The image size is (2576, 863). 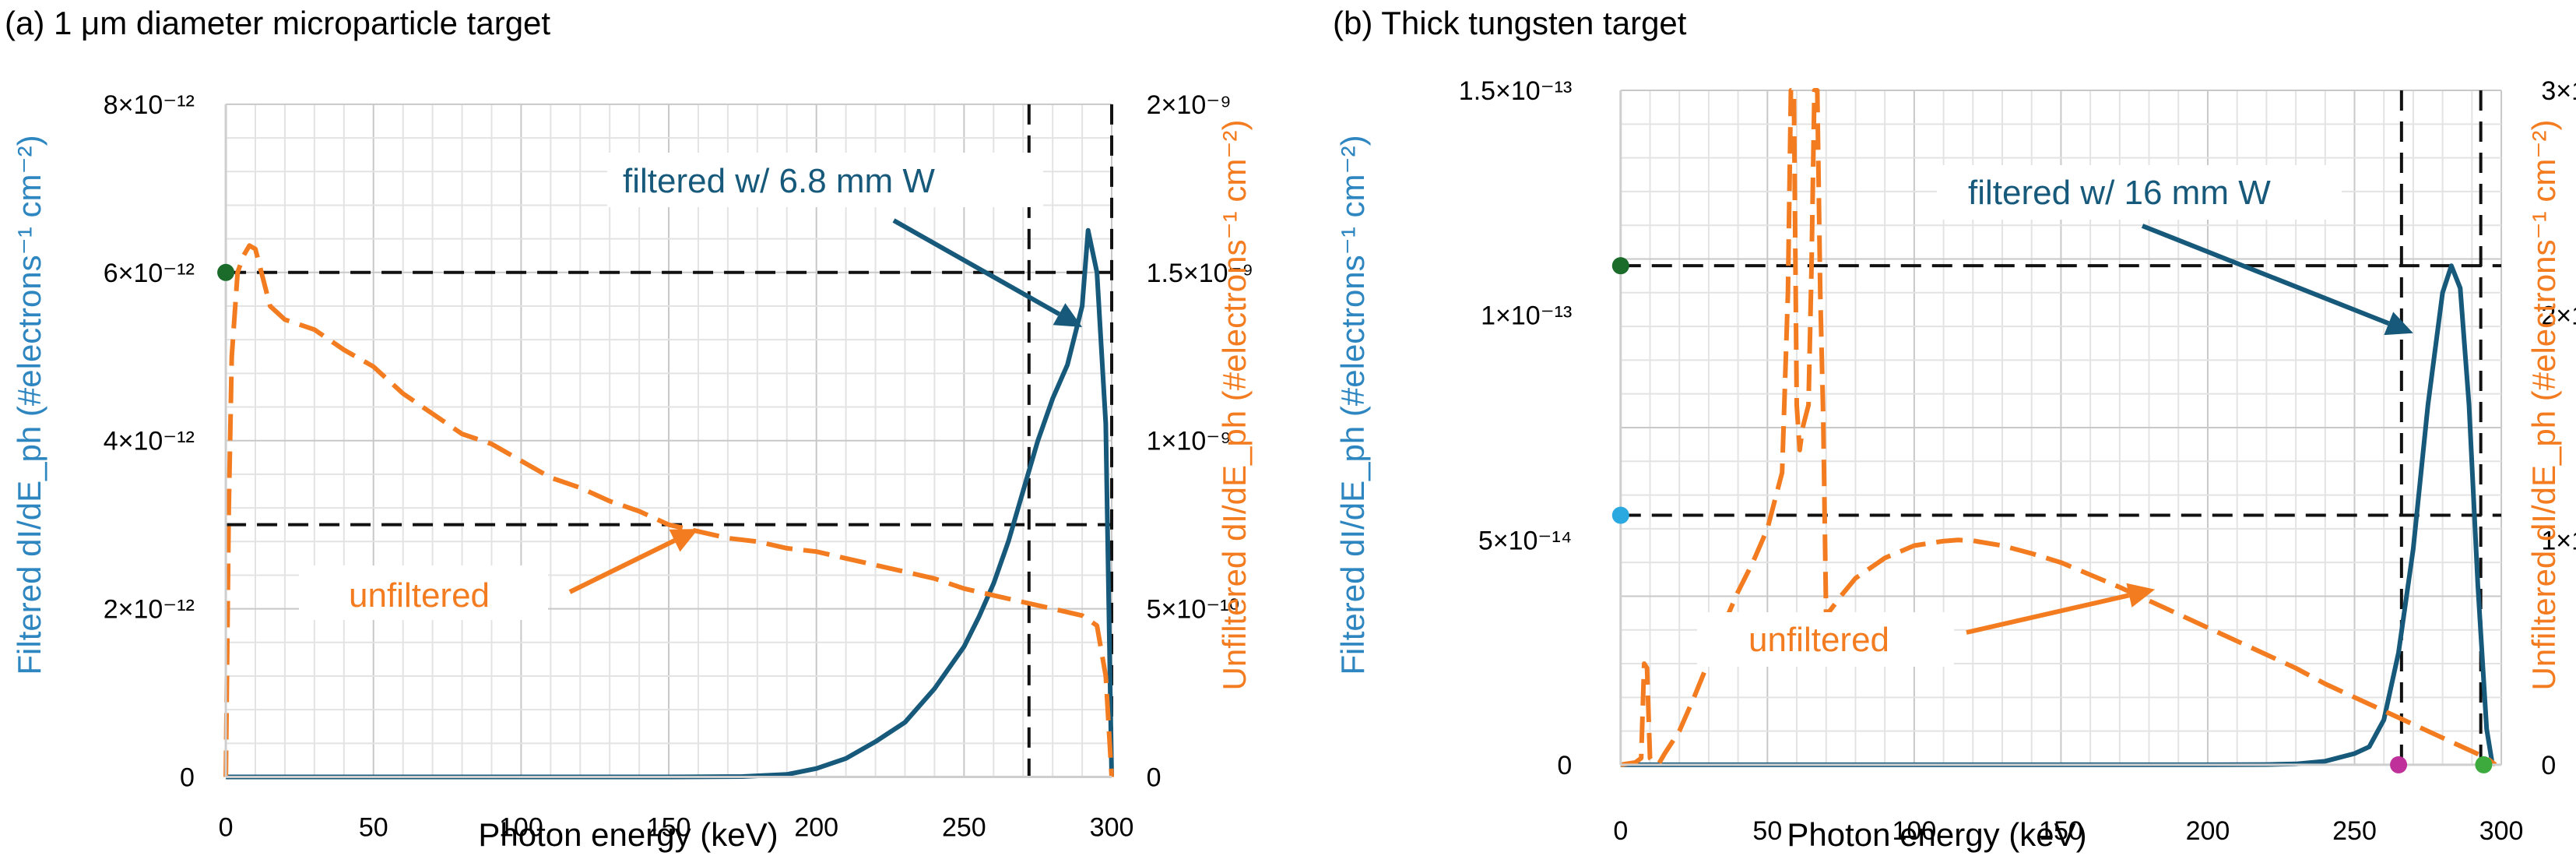 I want to click on a-y-right-tick-label: 1×10⁻⁹, so click(x=1190, y=441).